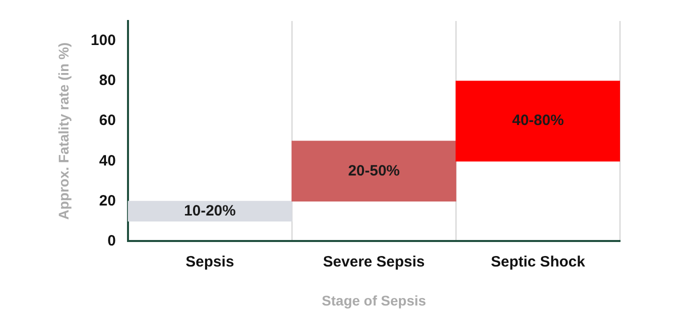 The height and width of the screenshot is (322, 697). What do you see at coordinates (111, 241) in the screenshot?
I see `y-tick-label: 0` at bounding box center [111, 241].